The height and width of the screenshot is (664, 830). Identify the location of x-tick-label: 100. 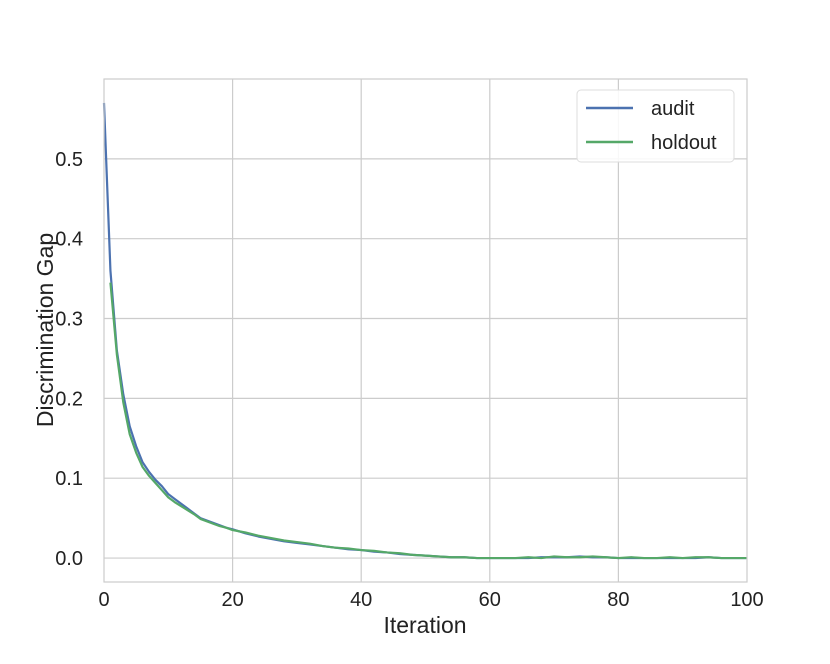
(746, 600).